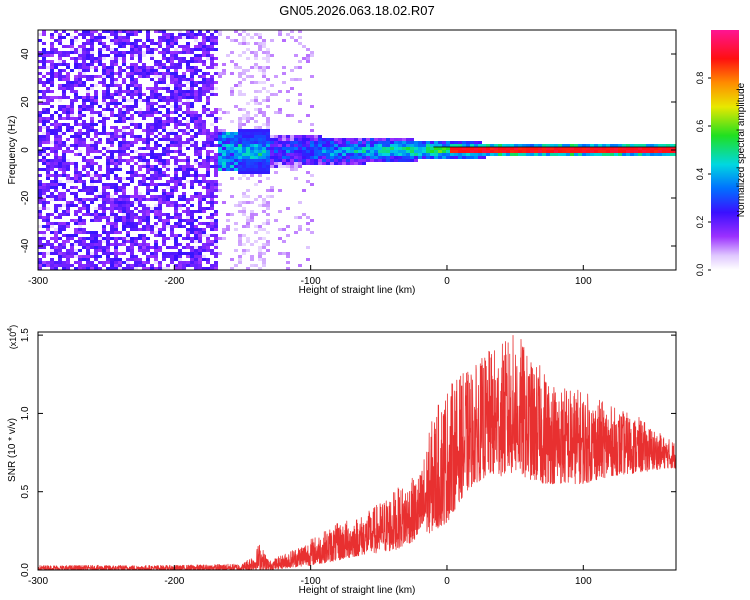  I want to click on chart-title: GN05.2026.063.18.02.R07, so click(356, 10).